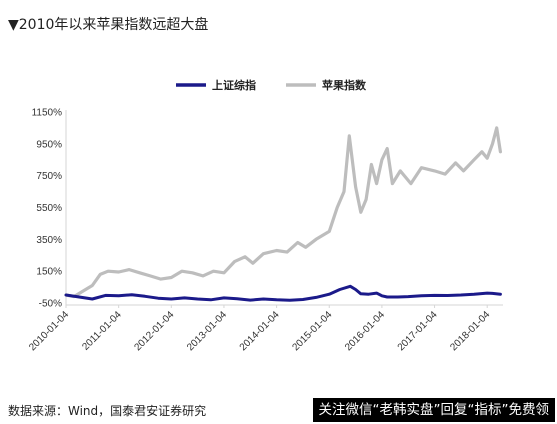  Describe the element at coordinates (154, 331) in the screenshot. I see `x-tick-label: 2012-01-04` at that location.